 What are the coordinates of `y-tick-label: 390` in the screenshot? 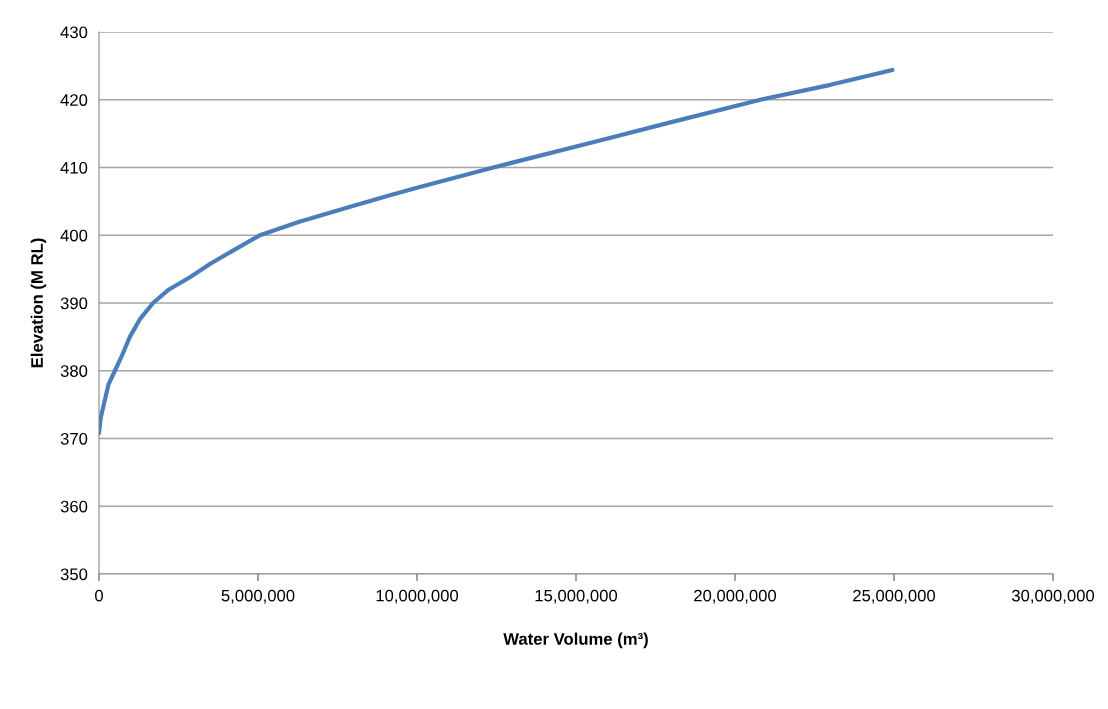 It's located at (74, 303).